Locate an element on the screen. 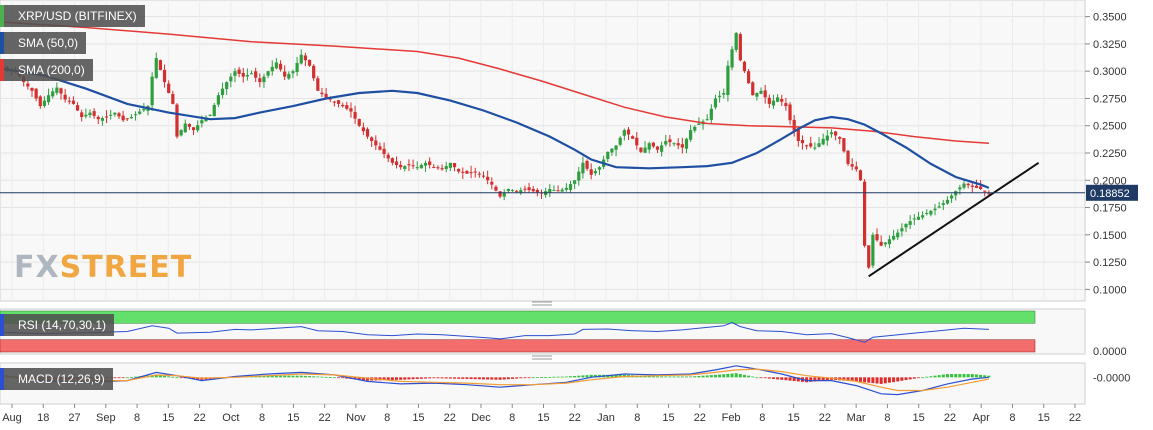 This screenshot has height=430, width=1153. y-tick-label: 0.3000 is located at coordinates (1110, 72).